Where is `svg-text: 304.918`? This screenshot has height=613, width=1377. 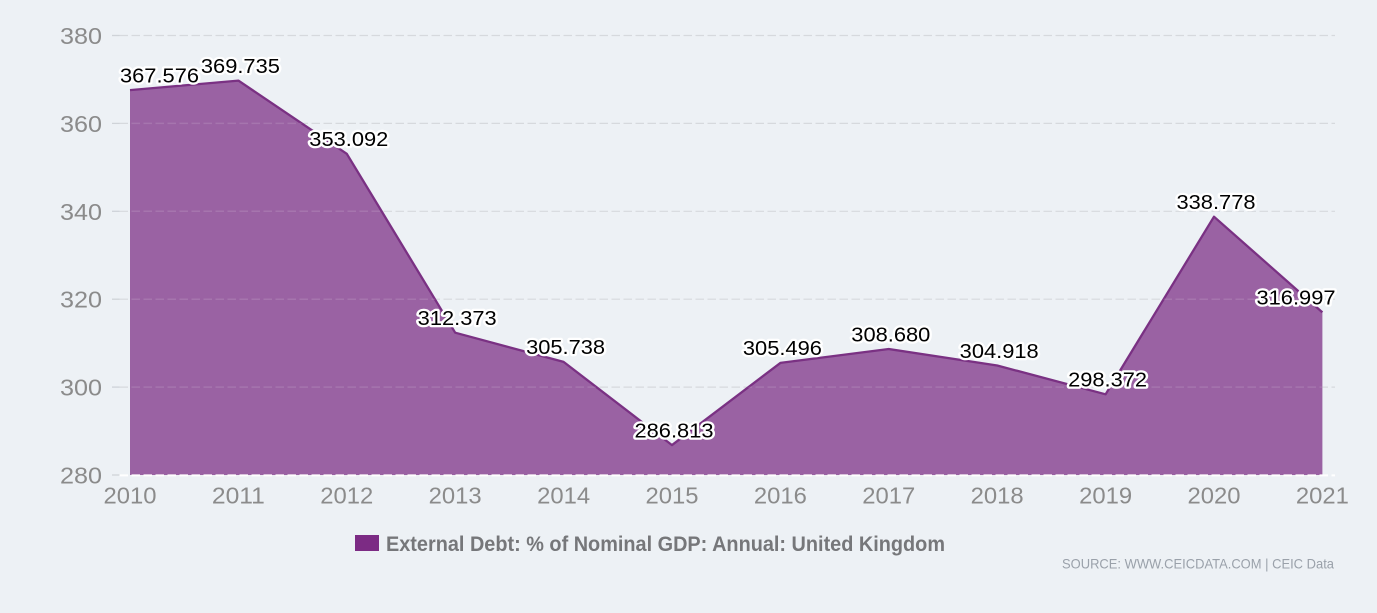
svg-text: 304.918 is located at coordinates (999, 352).